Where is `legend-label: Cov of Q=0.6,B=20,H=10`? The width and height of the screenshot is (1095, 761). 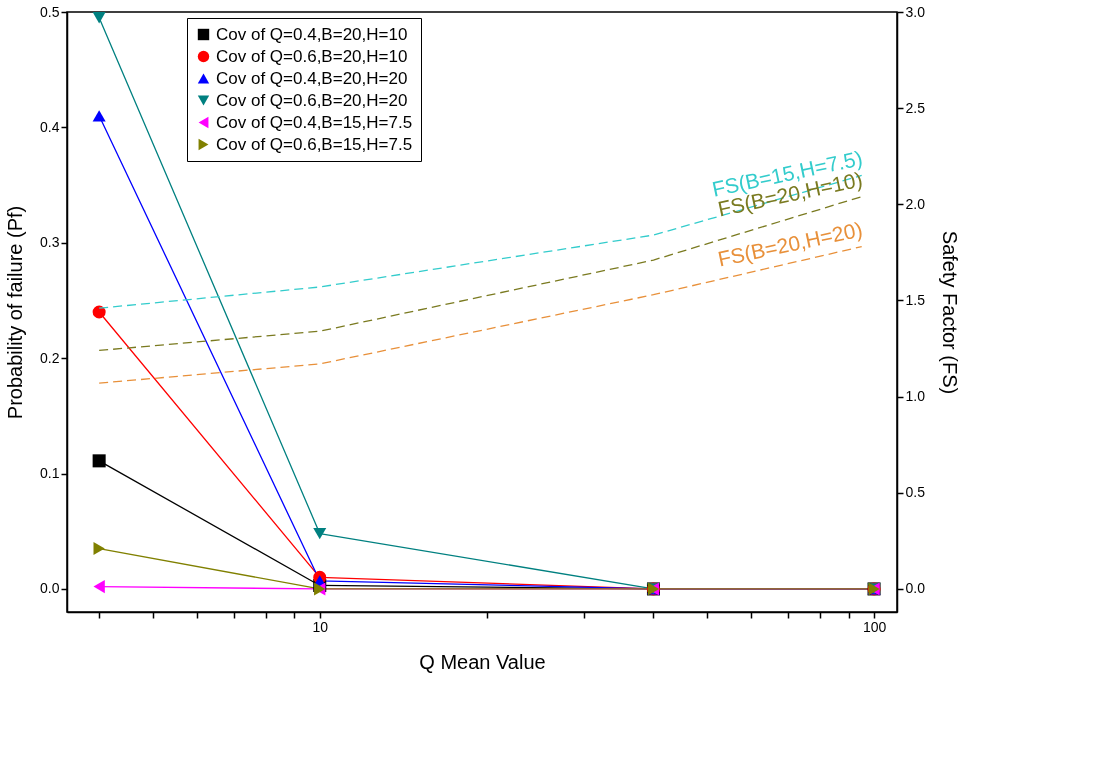
legend-label: Cov of Q=0.6,B=20,H=10 is located at coordinates (312, 56).